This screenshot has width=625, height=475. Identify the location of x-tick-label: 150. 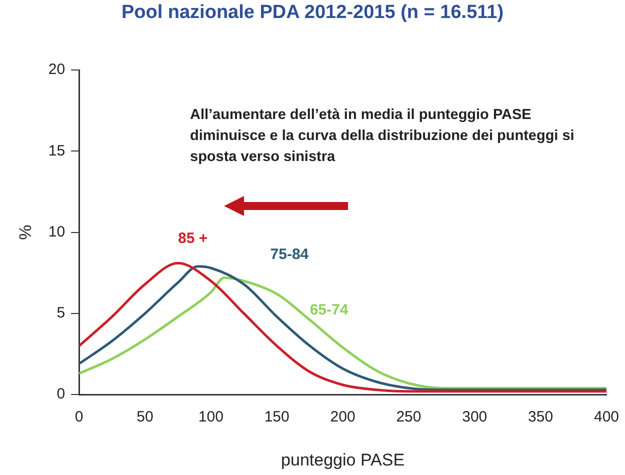
(277, 417).